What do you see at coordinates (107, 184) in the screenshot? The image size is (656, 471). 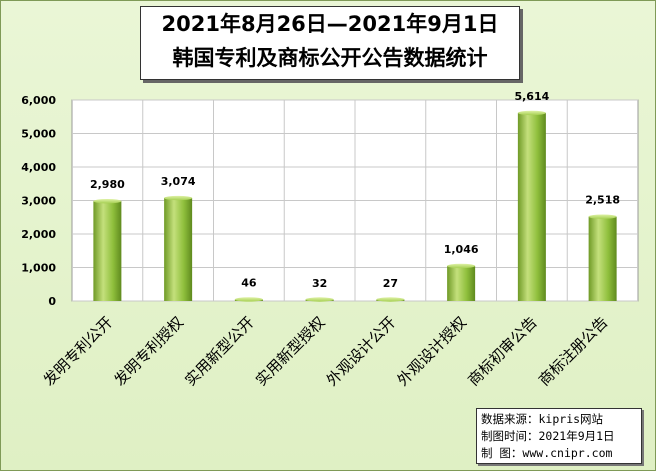 I see `data-label: 2,980` at bounding box center [107, 184].